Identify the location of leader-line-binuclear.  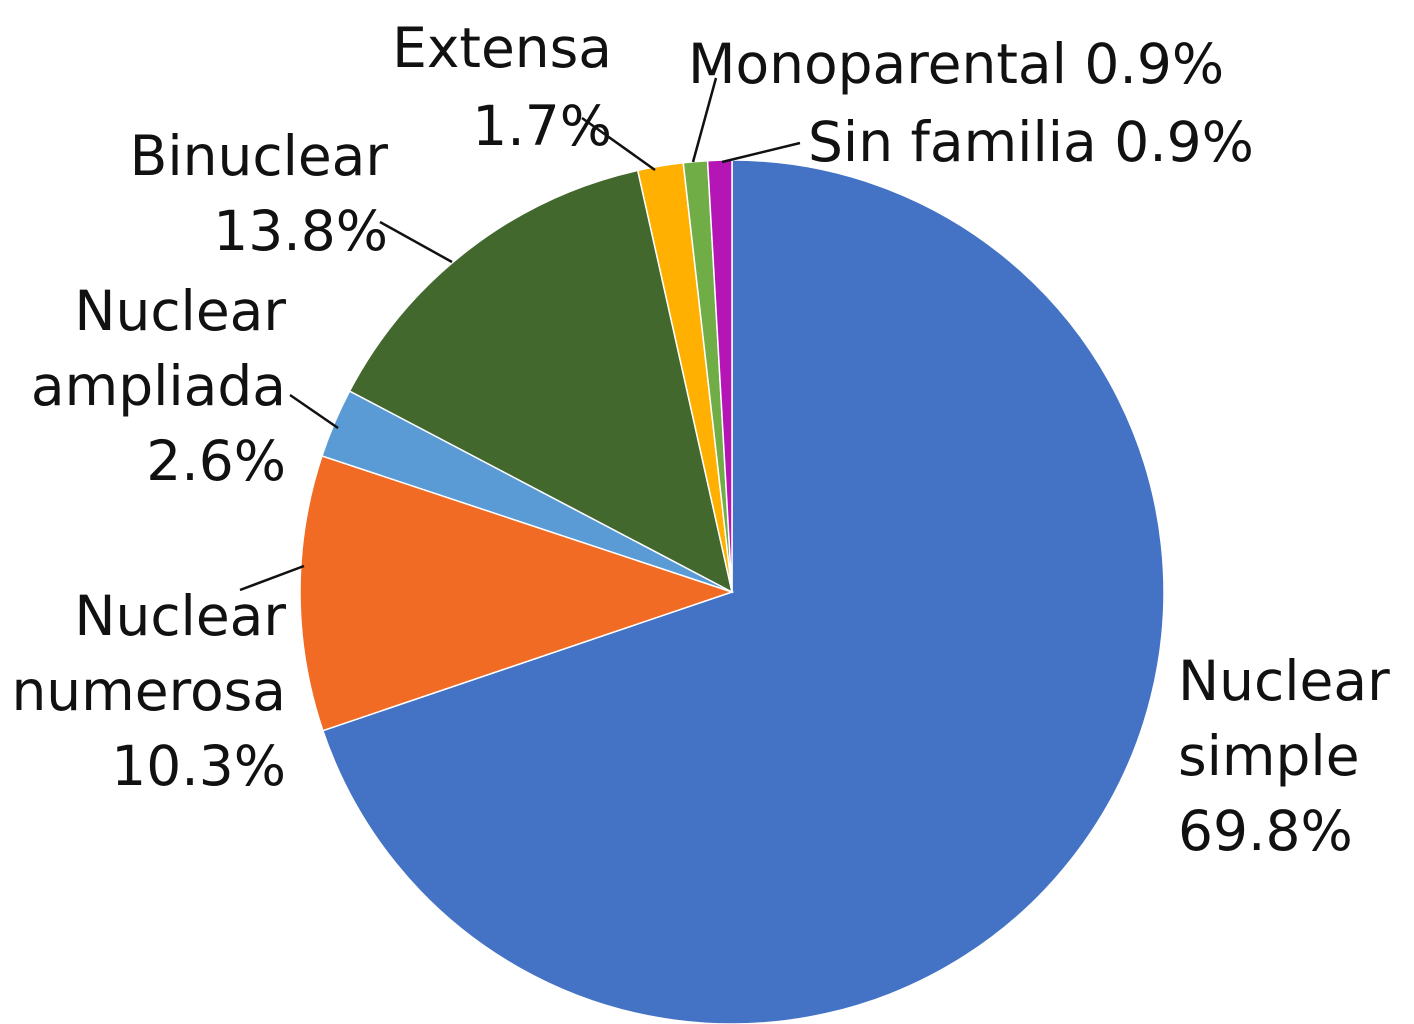
(416, 242).